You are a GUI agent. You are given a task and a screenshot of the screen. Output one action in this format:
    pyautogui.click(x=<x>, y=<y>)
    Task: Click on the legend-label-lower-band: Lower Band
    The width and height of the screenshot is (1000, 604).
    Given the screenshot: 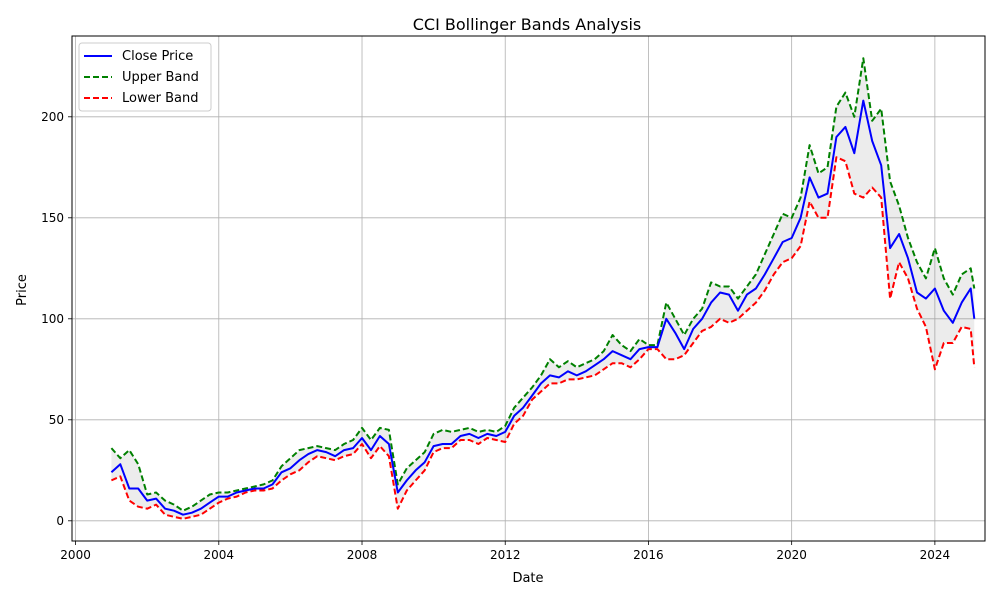 What is the action you would take?
    pyautogui.click(x=160, y=98)
    